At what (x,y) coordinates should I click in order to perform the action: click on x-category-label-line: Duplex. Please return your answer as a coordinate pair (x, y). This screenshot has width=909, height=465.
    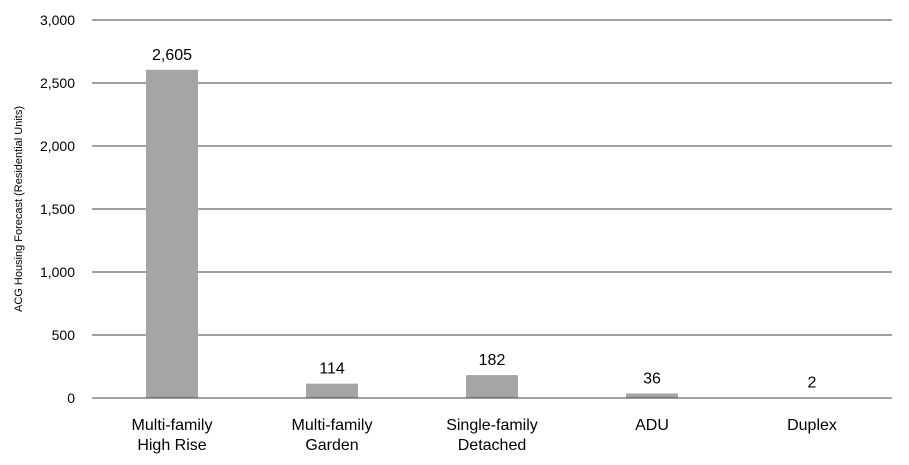
    Looking at the image, I should click on (812, 425).